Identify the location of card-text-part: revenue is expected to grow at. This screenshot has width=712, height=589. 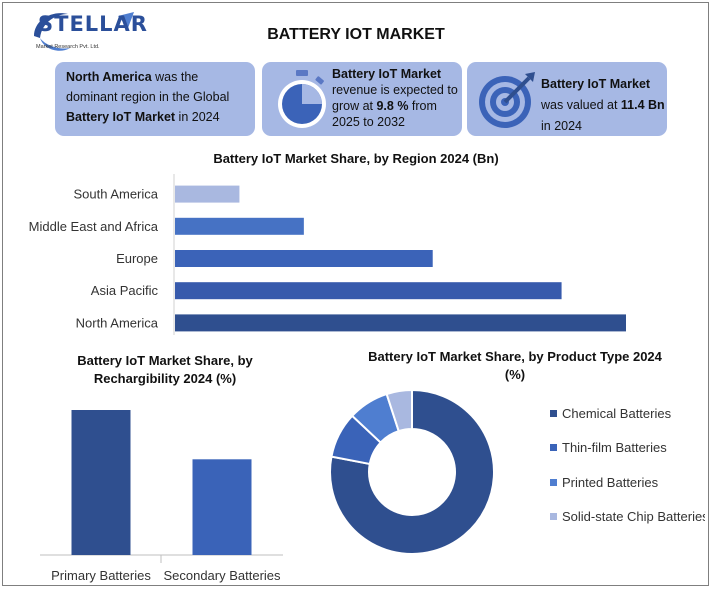
(395, 98).